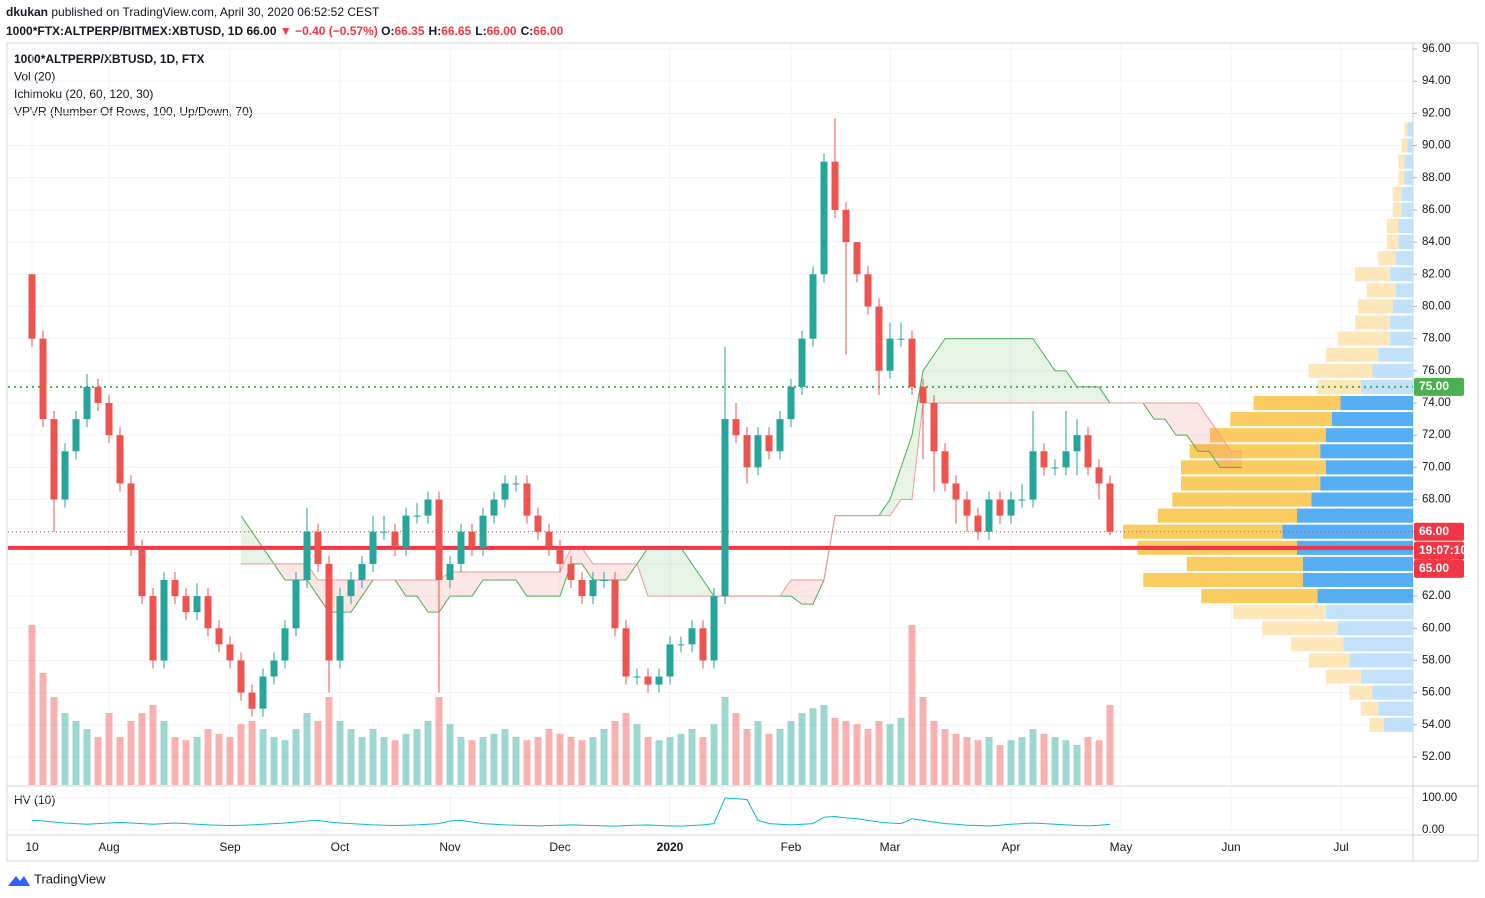 This screenshot has height=898, width=1485. I want to click on legend-item: Ichimoku (20, 60, 120, 30), so click(83, 94).